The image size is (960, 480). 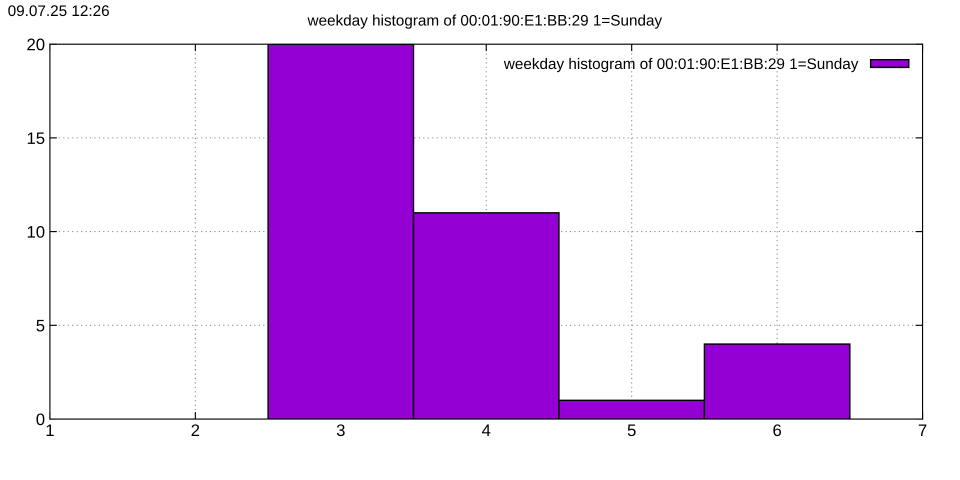 I want to click on x-tick-label: 4, so click(x=486, y=430).